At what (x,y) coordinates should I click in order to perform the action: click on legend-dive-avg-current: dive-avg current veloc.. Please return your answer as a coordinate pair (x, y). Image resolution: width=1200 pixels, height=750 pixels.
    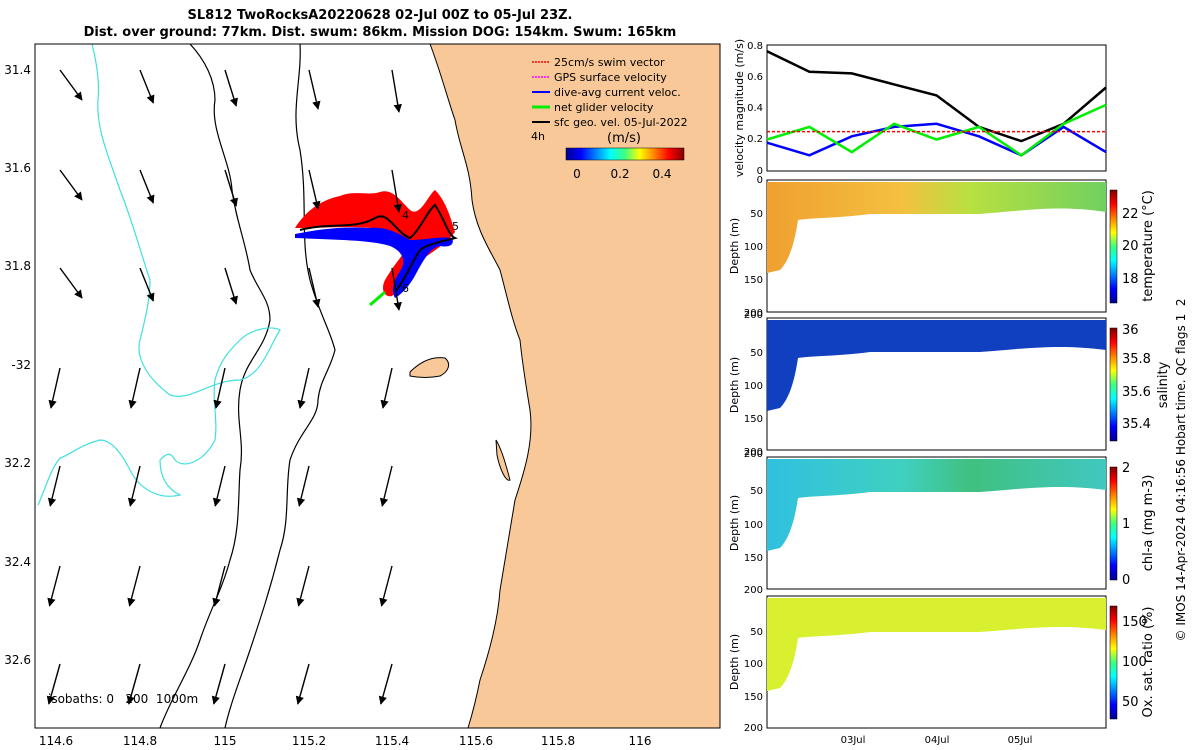
    Looking at the image, I should click on (617, 92).